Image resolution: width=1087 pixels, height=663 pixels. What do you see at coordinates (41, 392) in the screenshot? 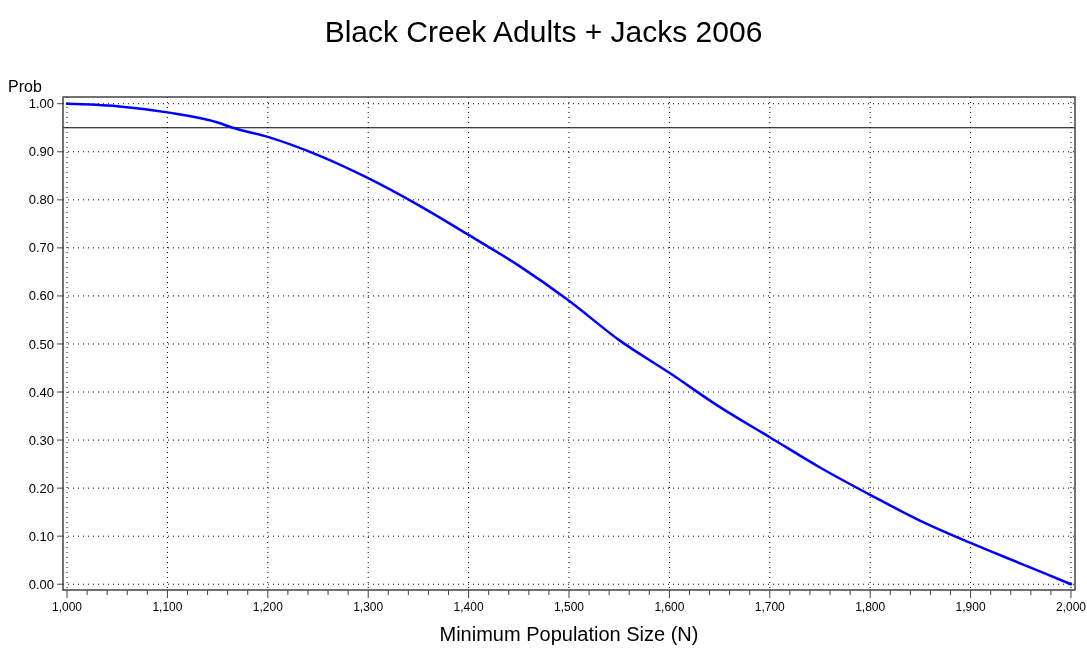
I see `y-tick-label: 0.40` at bounding box center [41, 392].